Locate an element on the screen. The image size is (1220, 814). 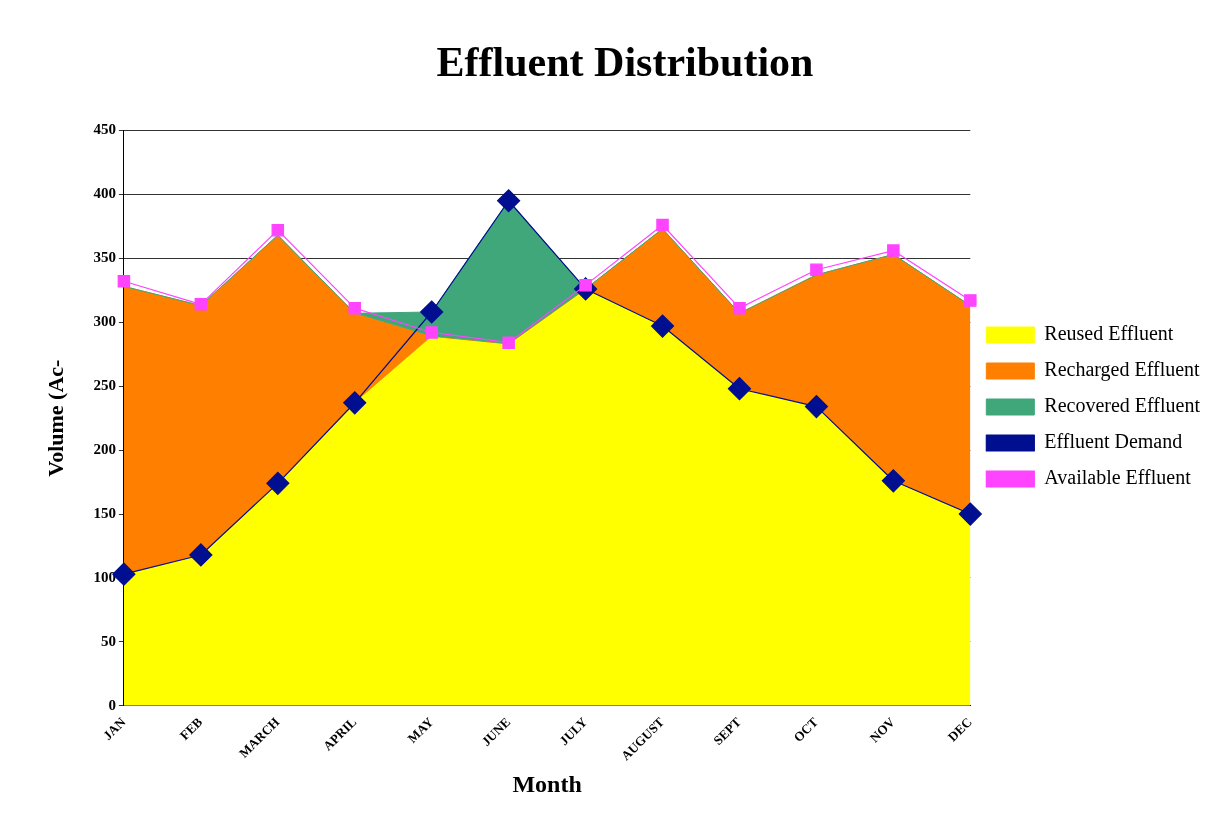
legend-label: Reused Effluent is located at coordinates (1109, 333).